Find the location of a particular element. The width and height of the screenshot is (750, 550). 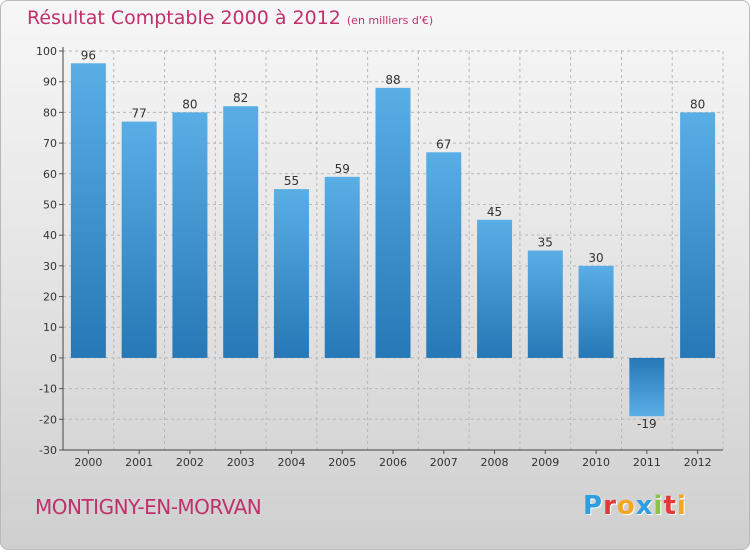

y-tick-label: -10 is located at coordinates (48, 389).